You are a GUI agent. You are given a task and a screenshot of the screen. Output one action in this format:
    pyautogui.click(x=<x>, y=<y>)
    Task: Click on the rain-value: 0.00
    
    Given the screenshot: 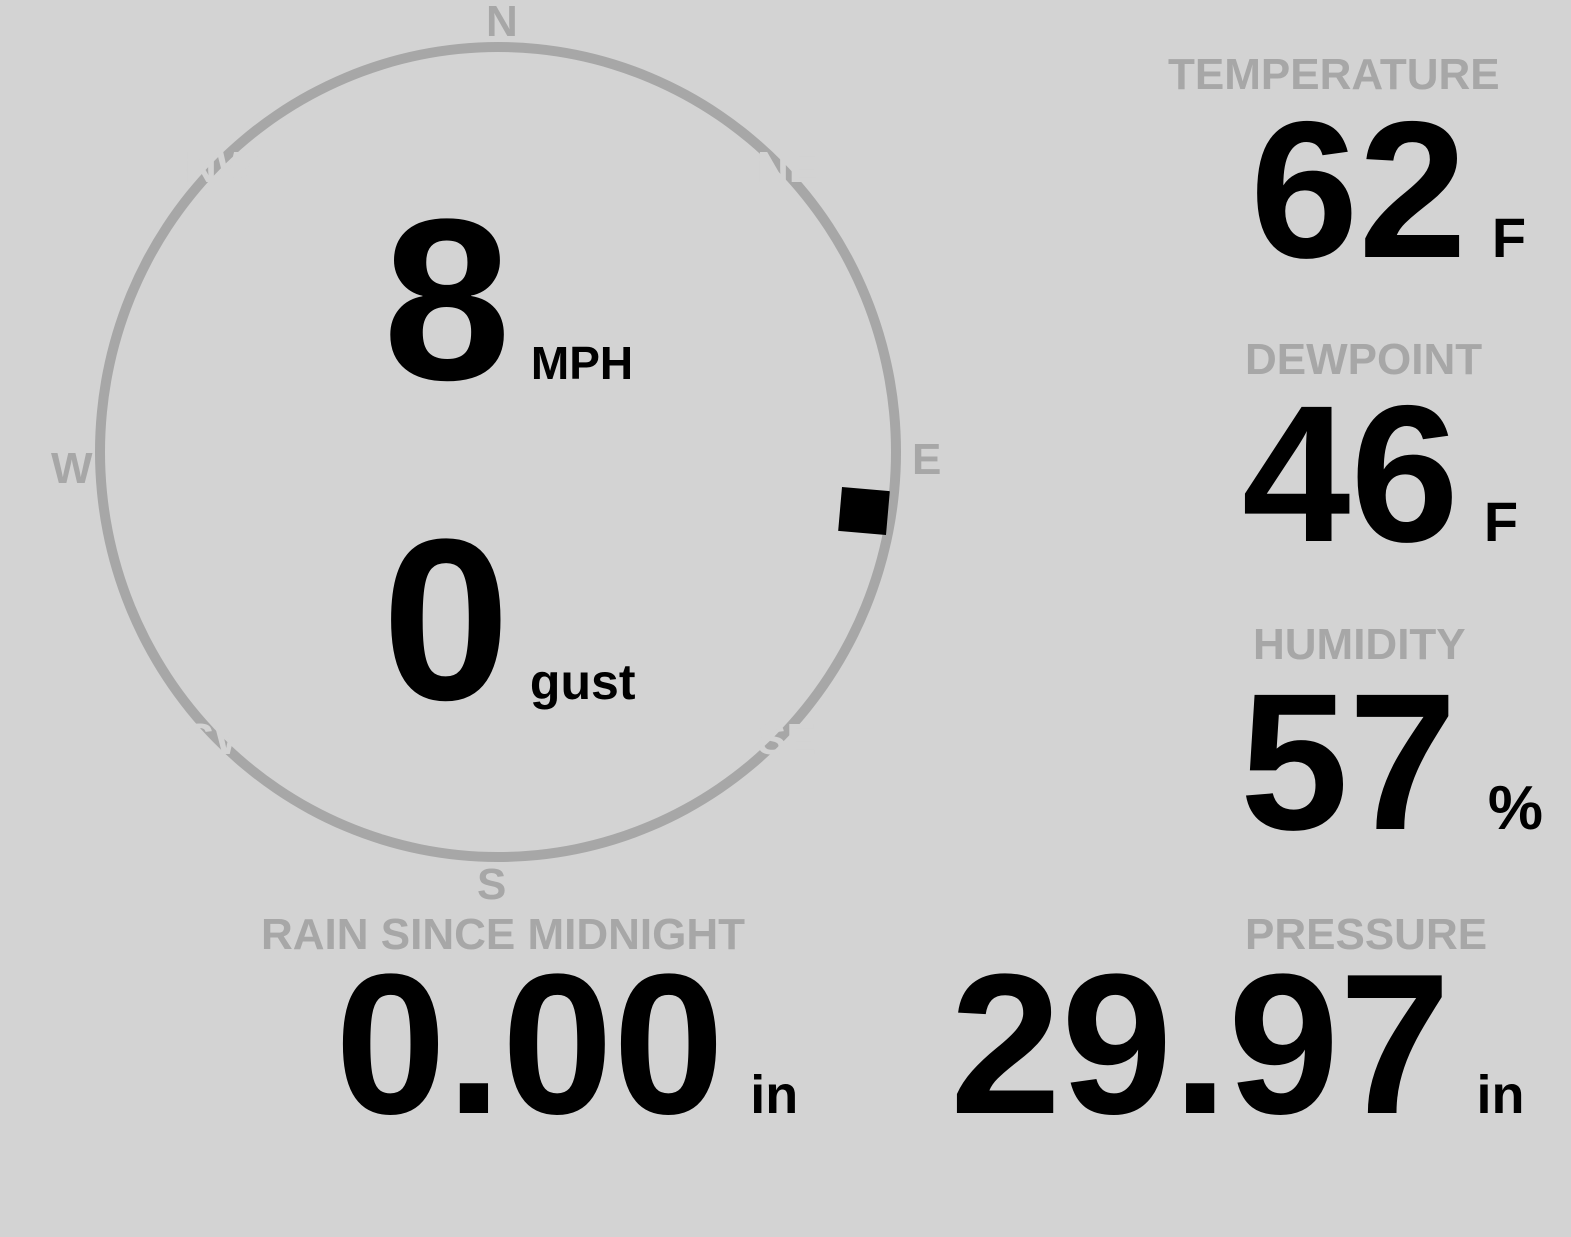 What is the action you would take?
    pyautogui.click(x=530, y=1044)
    